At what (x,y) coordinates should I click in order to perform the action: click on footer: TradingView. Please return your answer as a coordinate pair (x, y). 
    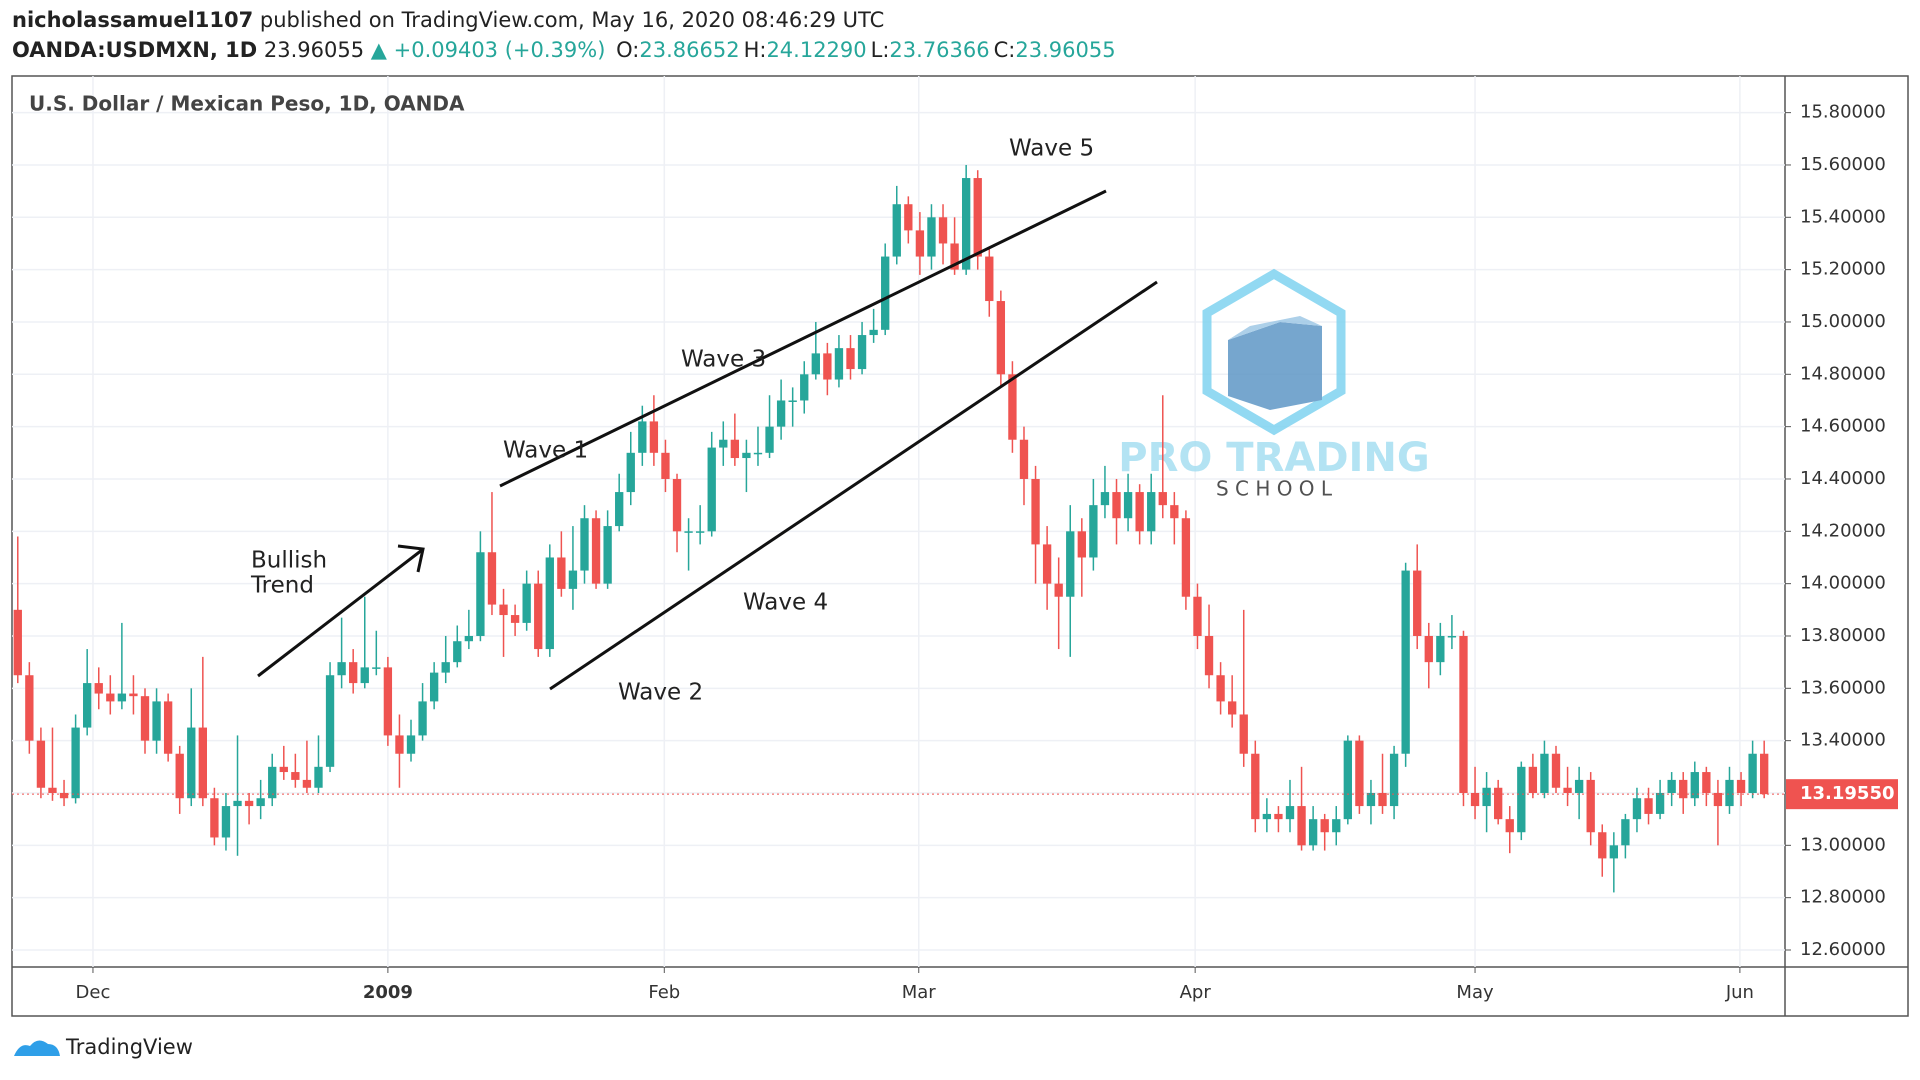
    Looking at the image, I should click on (102, 1047).